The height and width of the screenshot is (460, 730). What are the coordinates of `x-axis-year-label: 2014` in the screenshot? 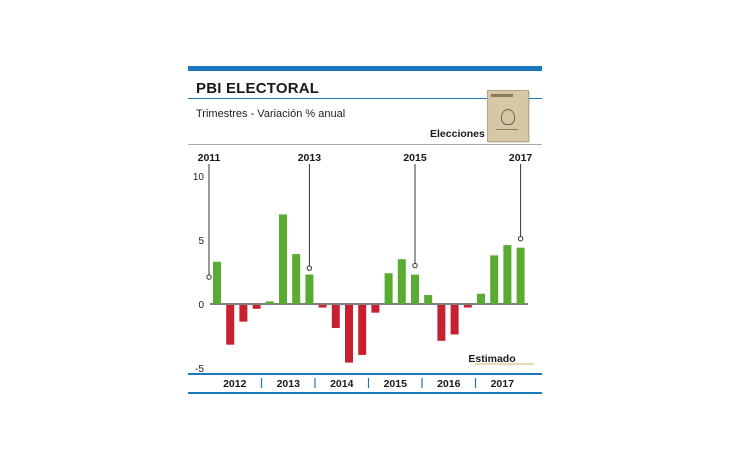 It's located at (342, 384).